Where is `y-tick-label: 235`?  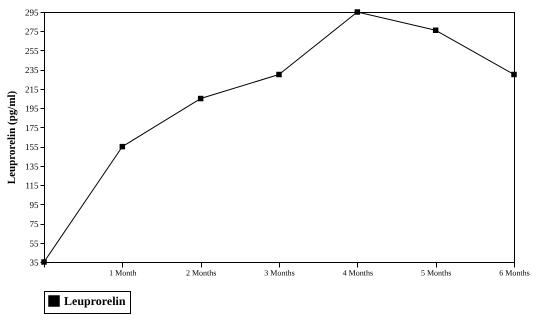 y-tick-label: 235 is located at coordinates (32, 70).